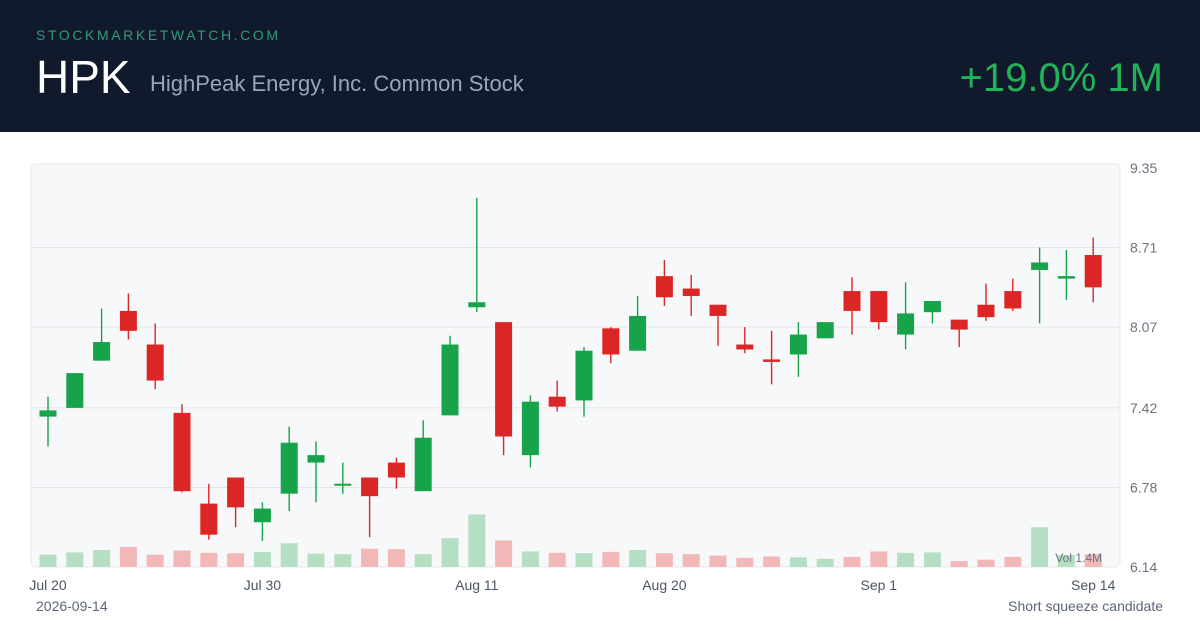 Image resolution: width=1200 pixels, height=635 pixels. What do you see at coordinates (1143, 487) in the screenshot?
I see `y-tick-label: 6.78` at bounding box center [1143, 487].